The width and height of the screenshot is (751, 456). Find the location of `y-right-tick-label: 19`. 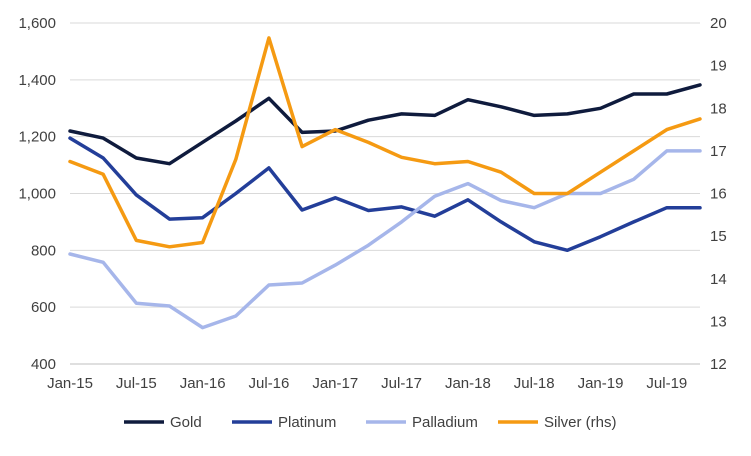

y-right-tick-label: 19 is located at coordinates (718, 66).